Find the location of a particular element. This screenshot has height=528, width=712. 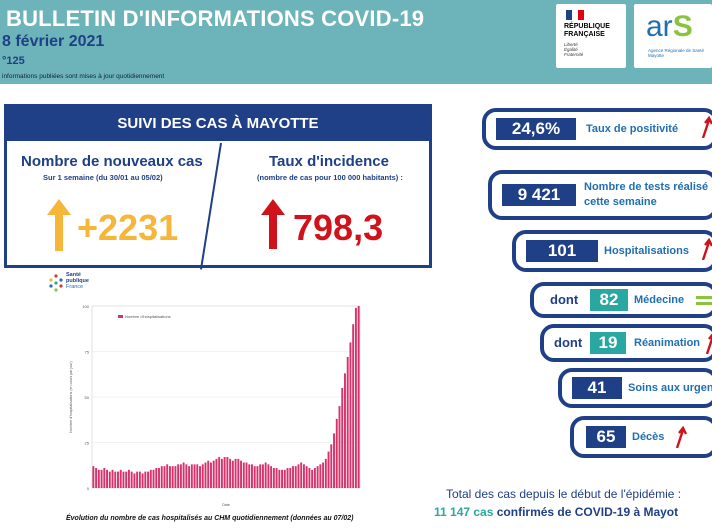

deces-card: 65 Décès is located at coordinates (641, 437).